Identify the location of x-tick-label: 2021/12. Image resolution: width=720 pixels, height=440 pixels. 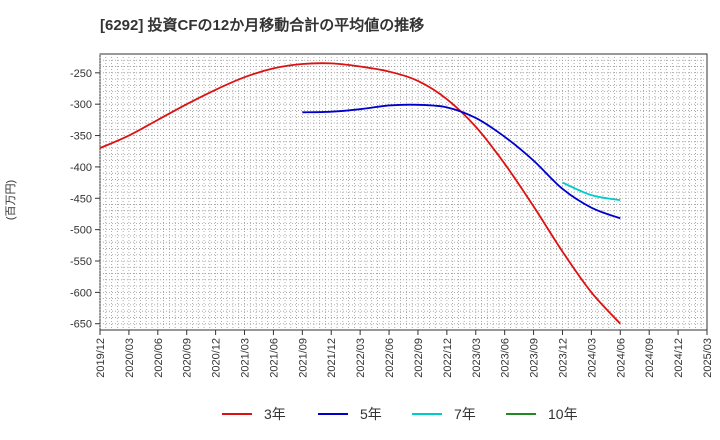
(332, 358).